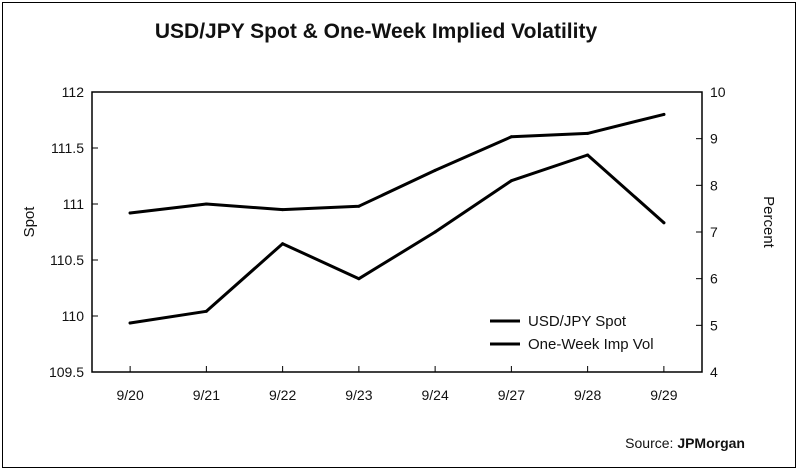  I want to click on right-tick-label: 7, so click(714, 232).